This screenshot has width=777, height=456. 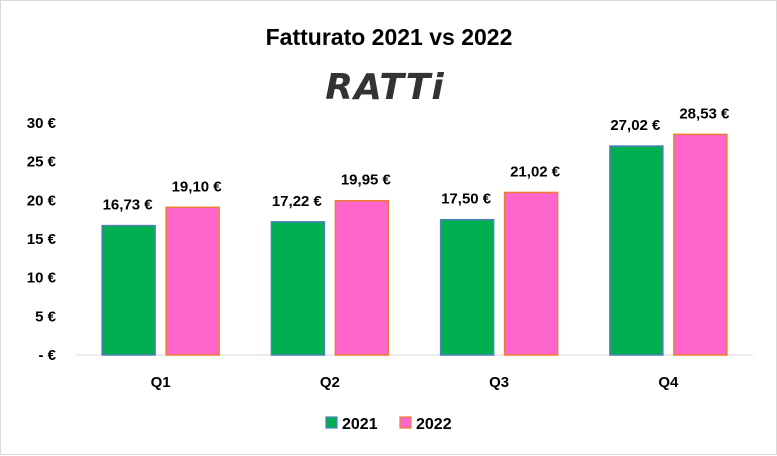 What do you see at coordinates (128, 205) in the screenshot?
I see `data-label: 16,73 €` at bounding box center [128, 205].